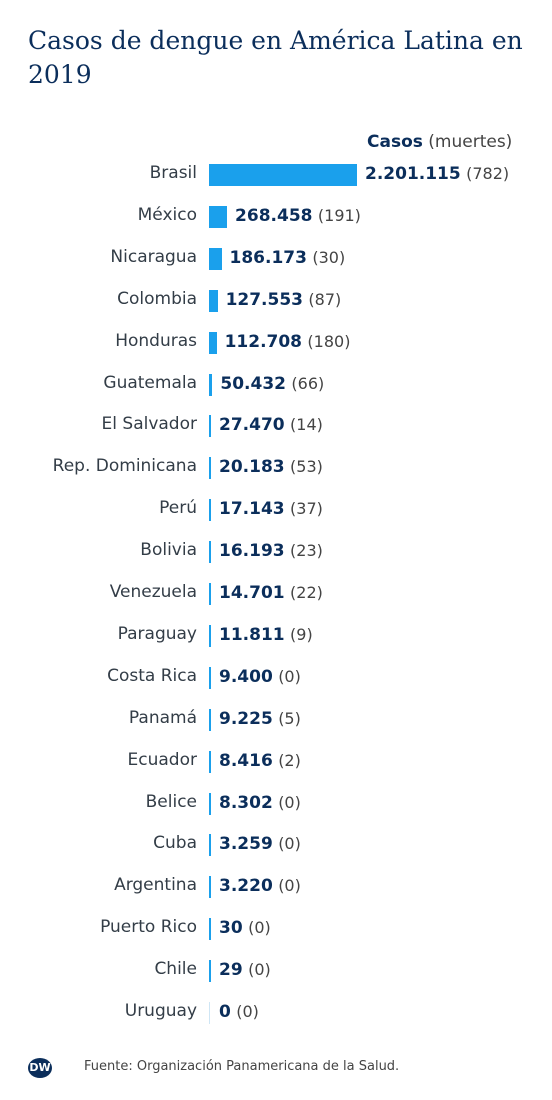  I want to click on value-label: 16.193 (23), so click(271, 551).